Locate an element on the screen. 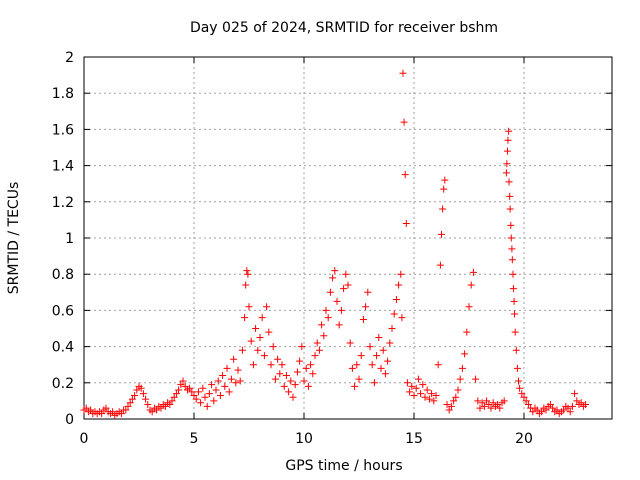 This screenshot has height=480, width=640. y-tick-label: 0.4 is located at coordinates (63, 348).